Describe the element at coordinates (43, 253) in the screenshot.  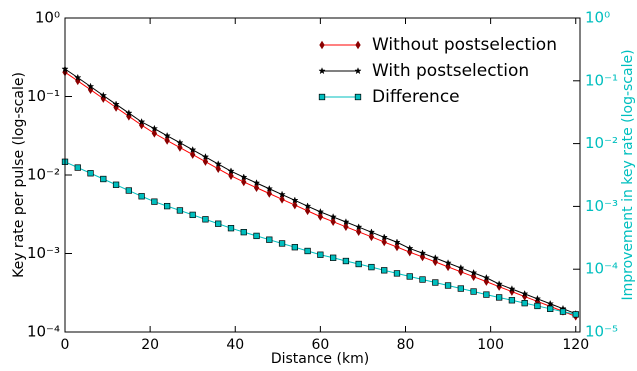
I see `y-tick-label: 10⁻³` at that location.